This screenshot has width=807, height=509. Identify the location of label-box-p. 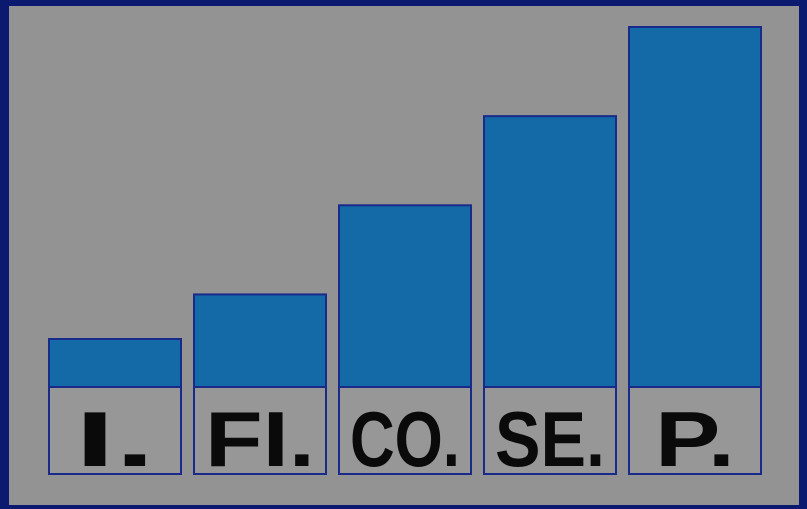
(695, 430).